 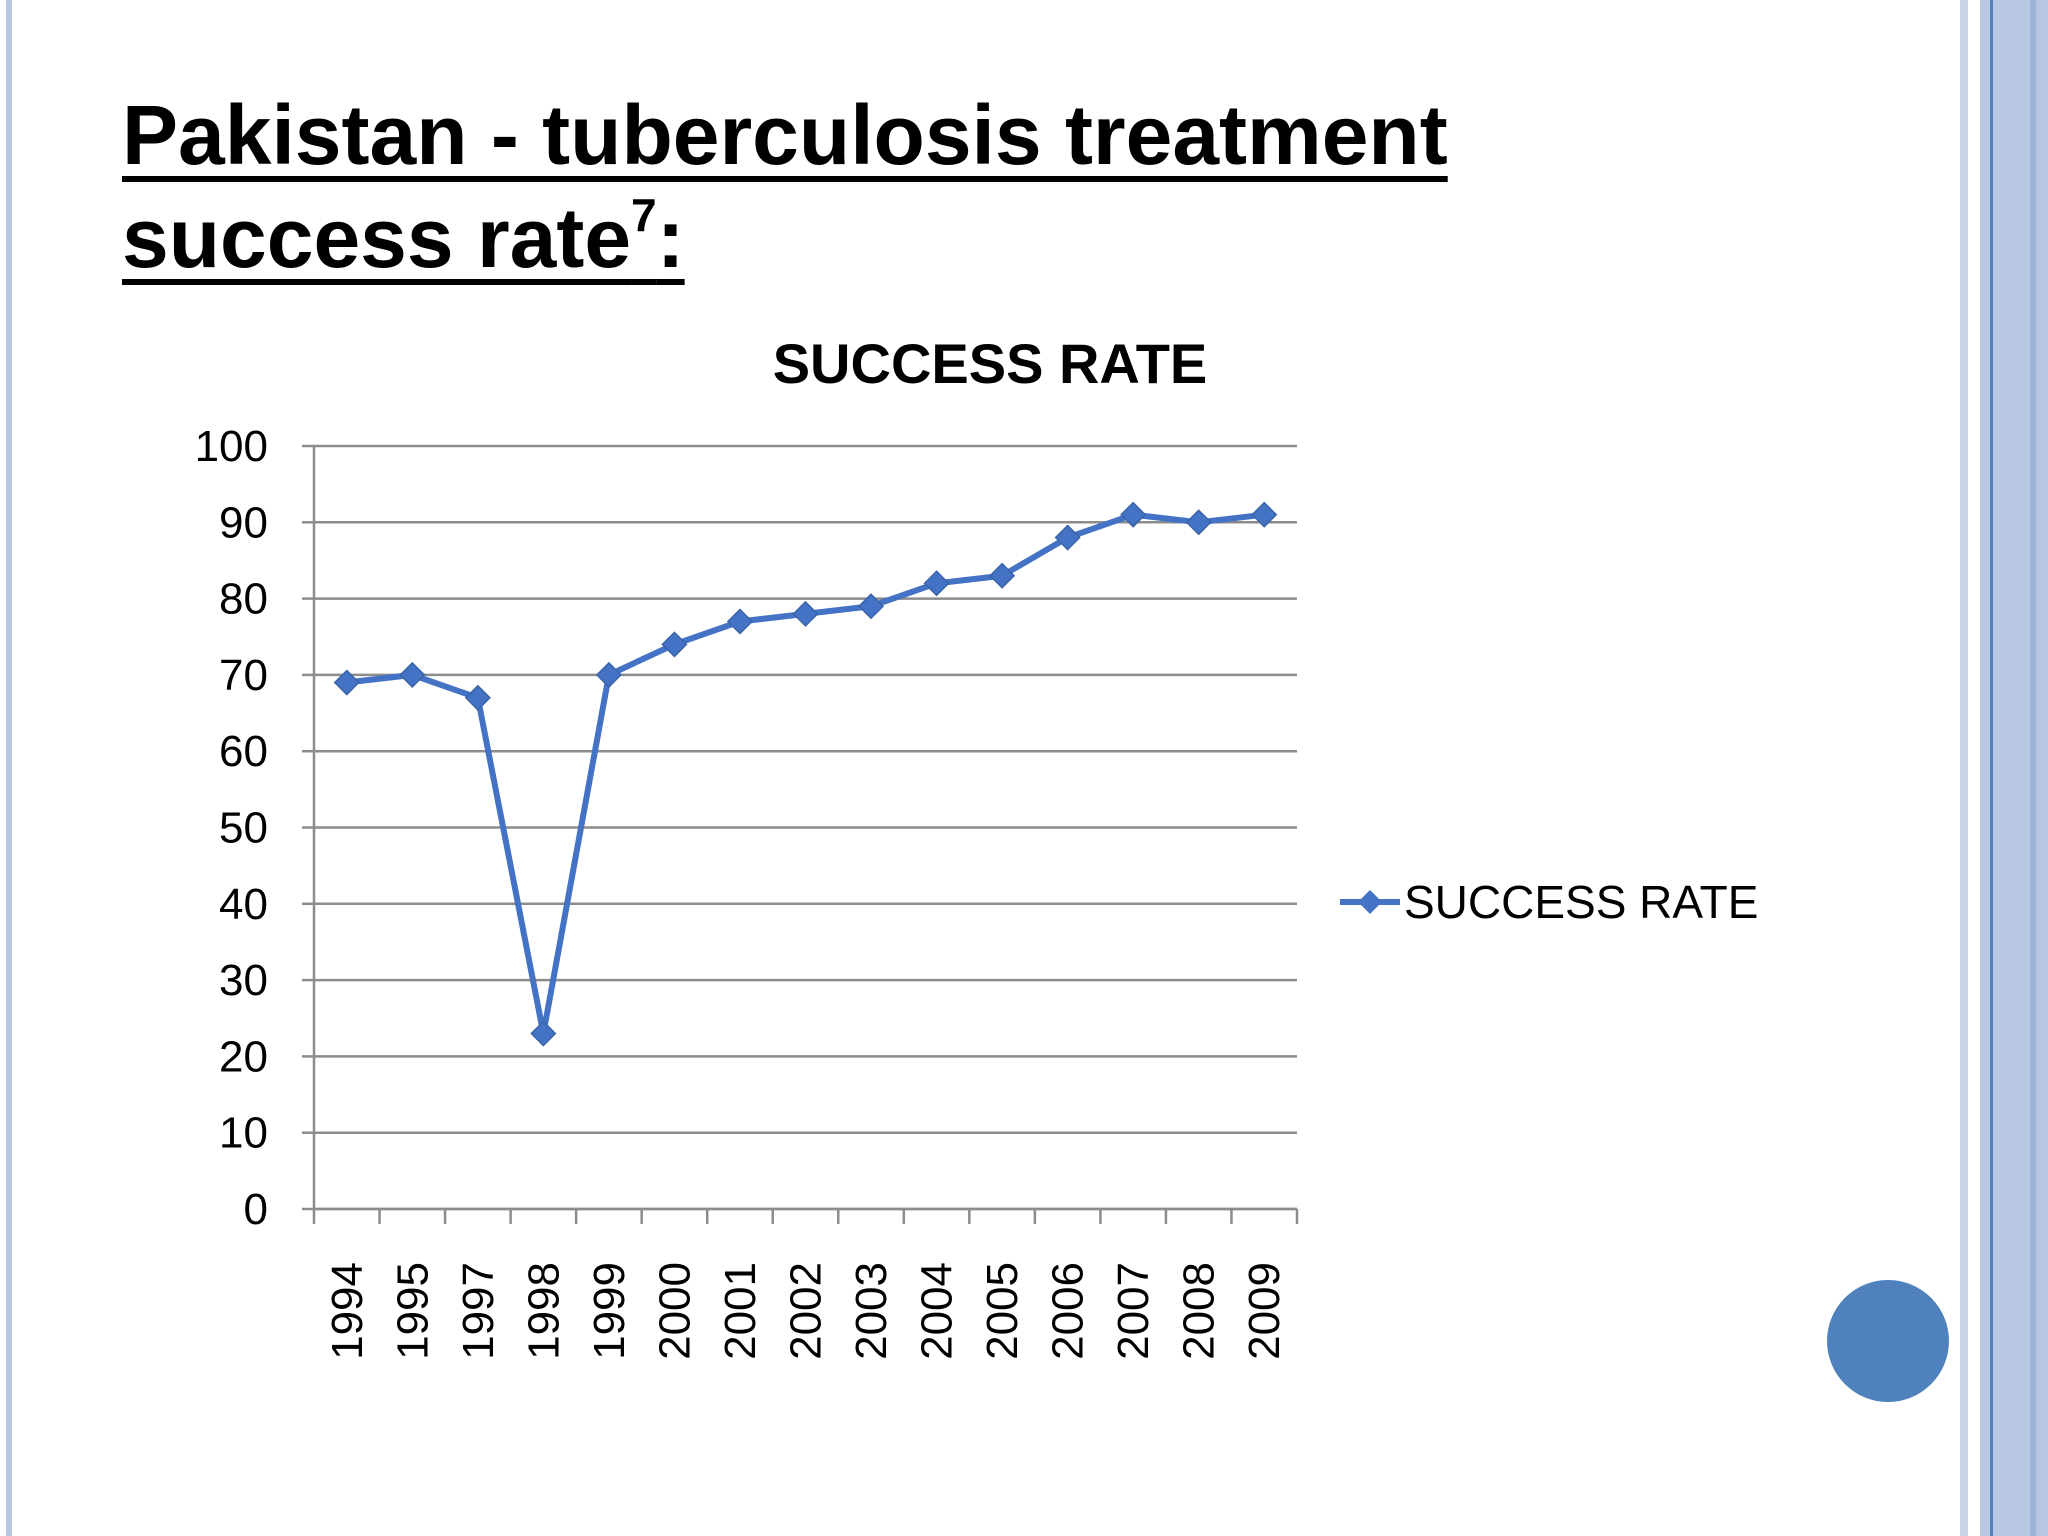 I want to click on x-tick-label: 2006, so click(x=1068, y=1311).